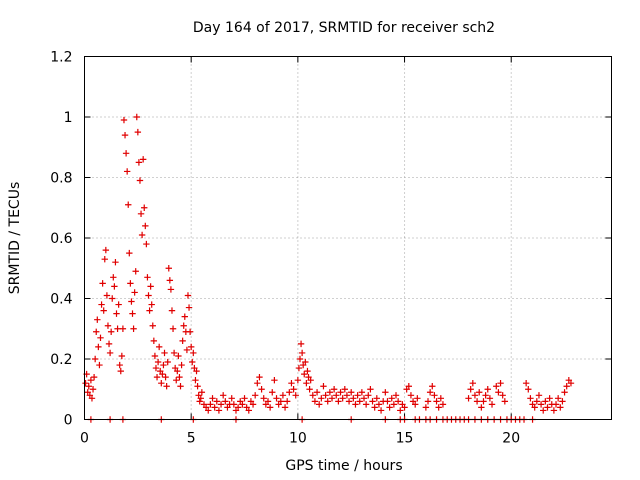 Image resolution: width=640 pixels, height=480 pixels. What do you see at coordinates (15, 238) in the screenshot?
I see `y-axis-label: SRMTID / TECUs` at bounding box center [15, 238].